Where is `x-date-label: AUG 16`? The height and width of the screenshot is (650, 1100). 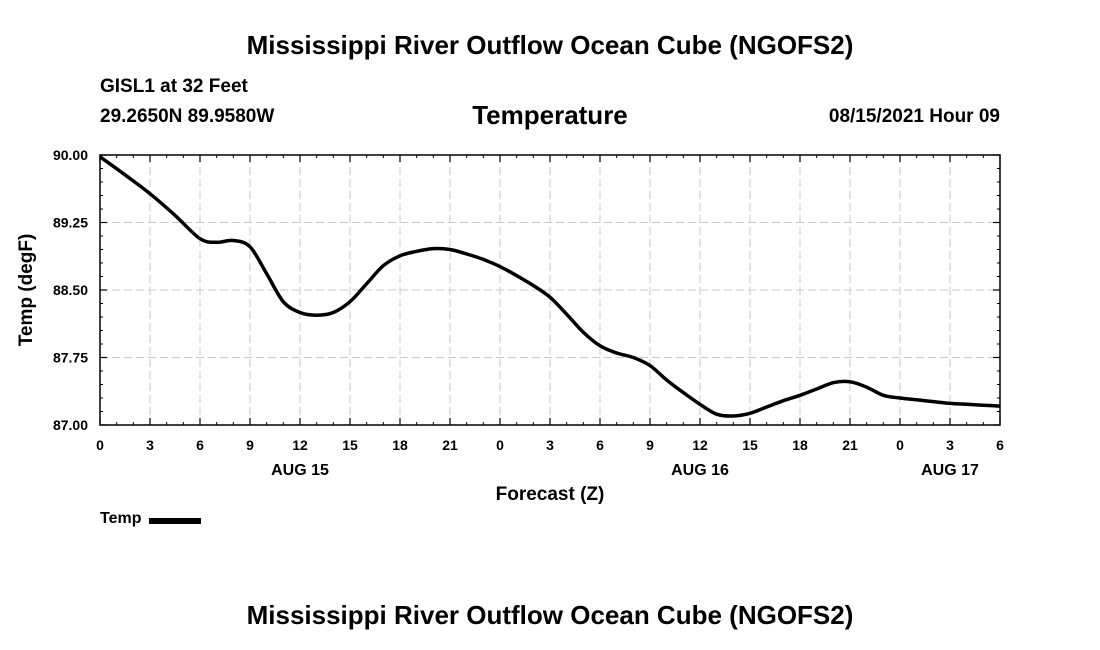
x-date-label: AUG 16 is located at coordinates (700, 470).